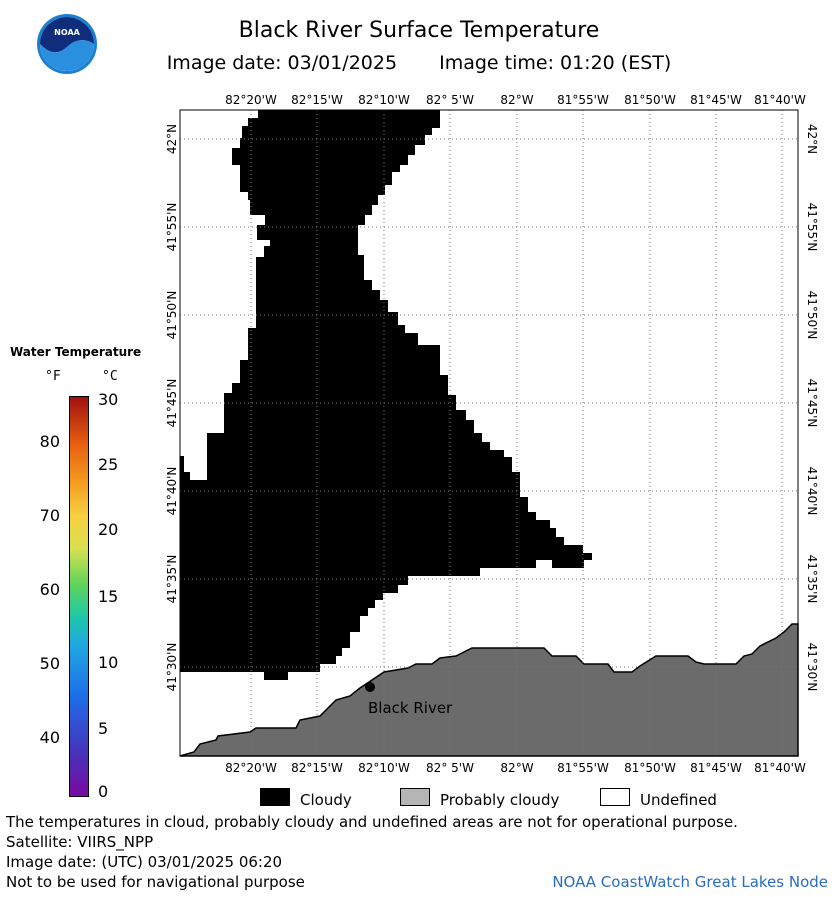 The image size is (838, 897). Describe the element at coordinates (53, 376) in the screenshot. I see `legend-unit-f: °F` at that location.